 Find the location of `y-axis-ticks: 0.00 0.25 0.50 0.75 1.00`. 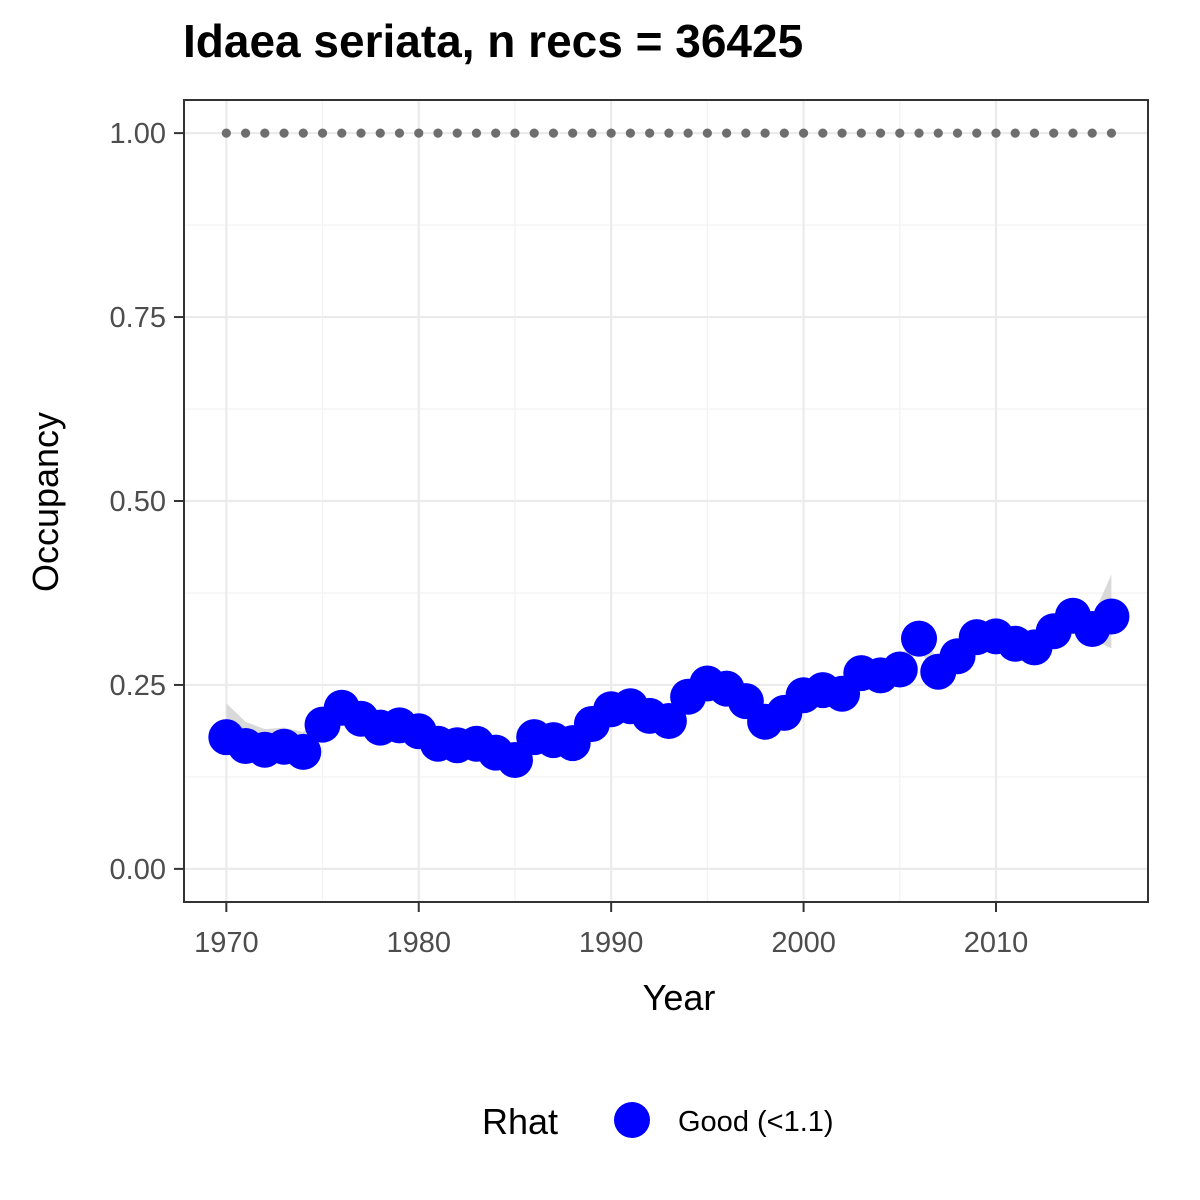

y-axis-ticks: 0.00 0.25 0.50 0.75 1.00 is located at coordinates (147, 502).